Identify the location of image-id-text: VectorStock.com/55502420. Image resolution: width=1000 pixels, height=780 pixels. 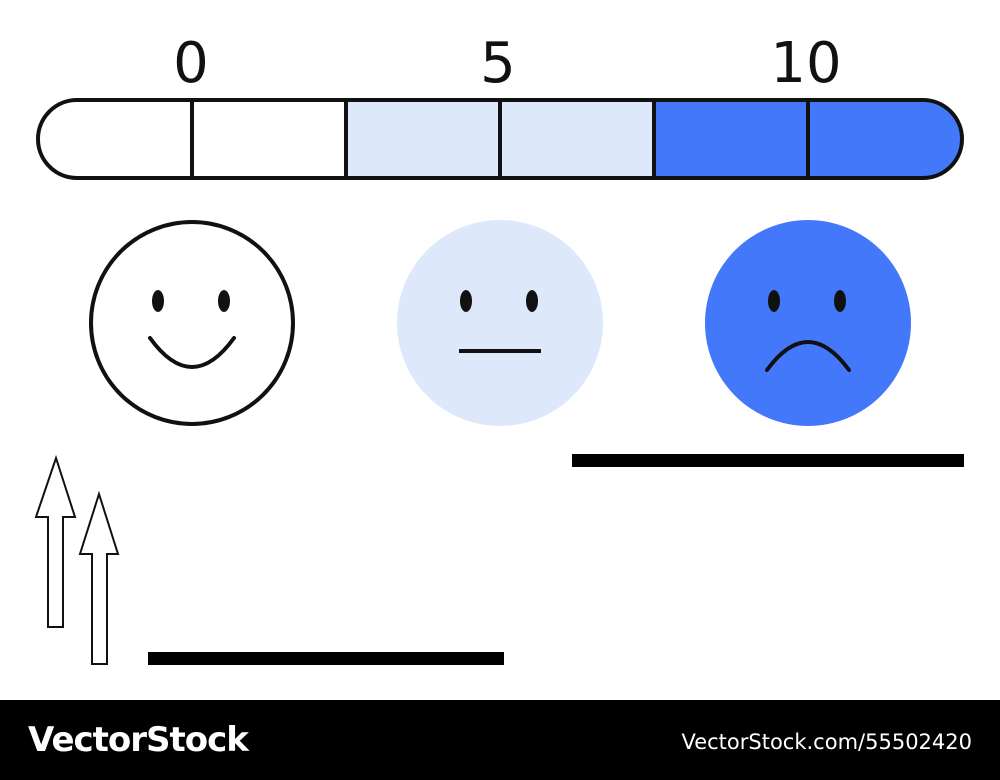
(826, 742).